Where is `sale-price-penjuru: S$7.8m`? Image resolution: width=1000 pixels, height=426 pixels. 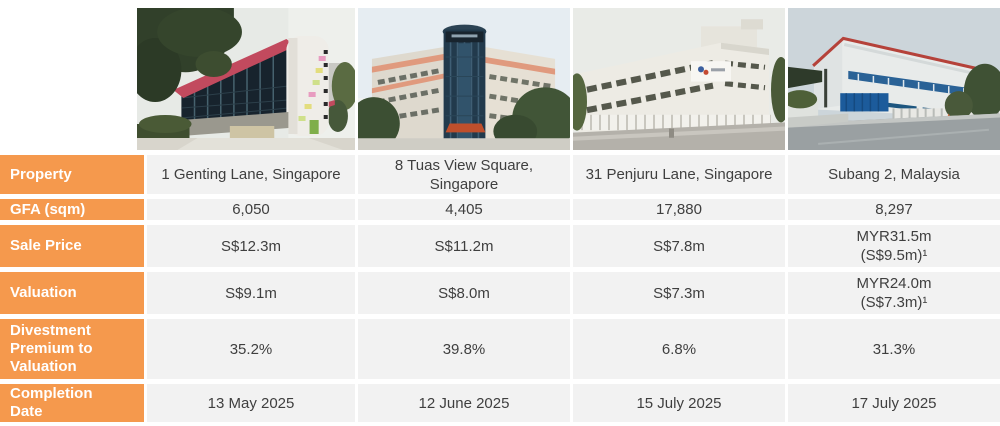
sale-price-penjuru: S$7.8m is located at coordinates (679, 246).